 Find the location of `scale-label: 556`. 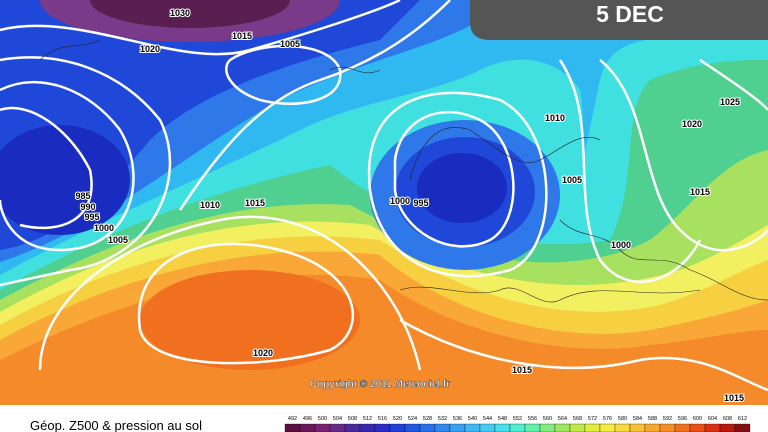

scale-label: 556 is located at coordinates (532, 419).